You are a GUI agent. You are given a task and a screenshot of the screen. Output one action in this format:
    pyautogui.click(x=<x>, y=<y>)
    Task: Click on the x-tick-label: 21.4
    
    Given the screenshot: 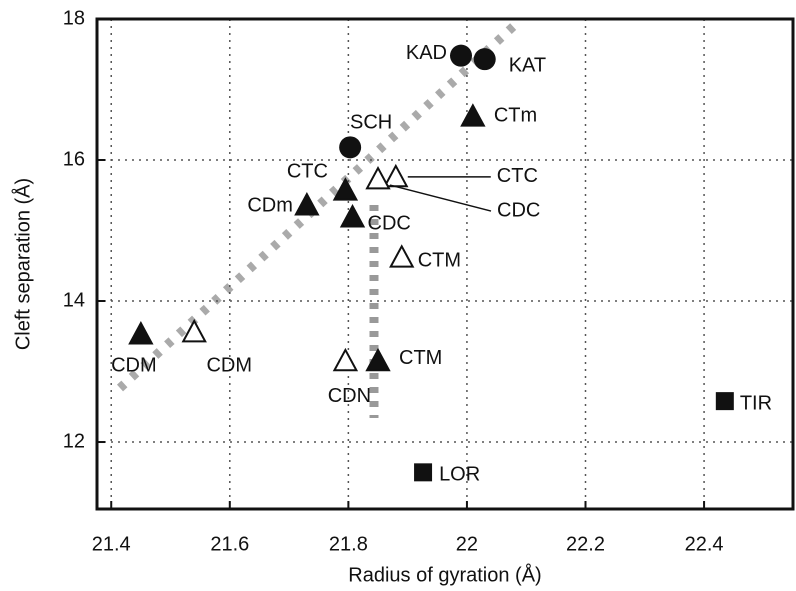 What is the action you would take?
    pyautogui.click(x=111, y=544)
    